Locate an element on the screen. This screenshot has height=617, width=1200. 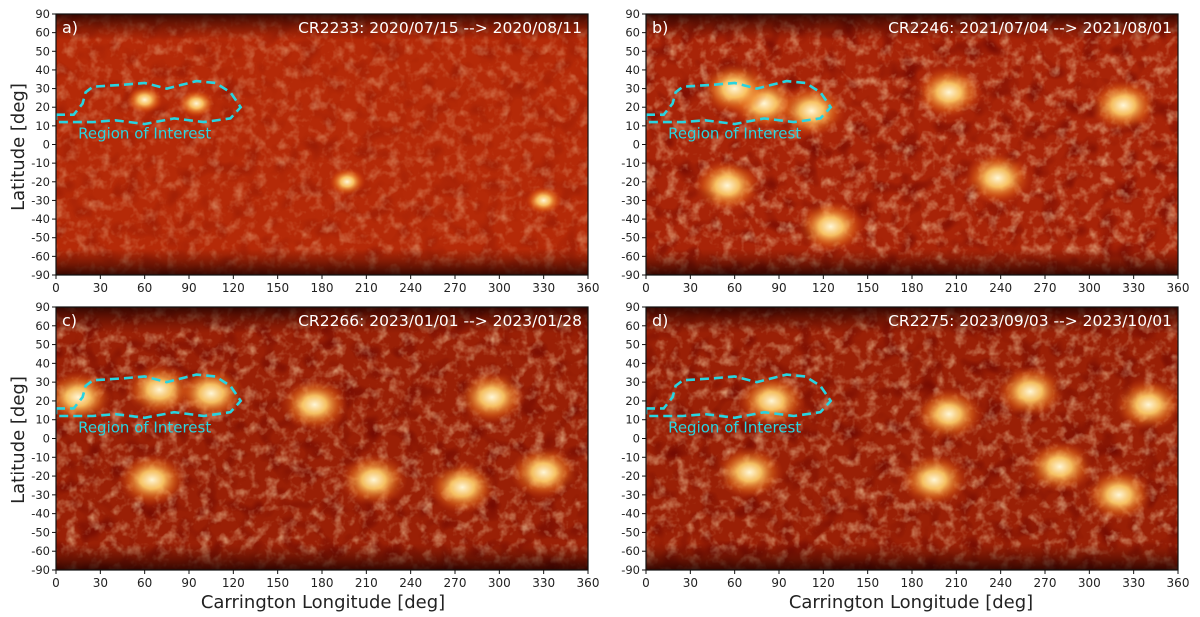
panel-label: b) is located at coordinates (660, 27).